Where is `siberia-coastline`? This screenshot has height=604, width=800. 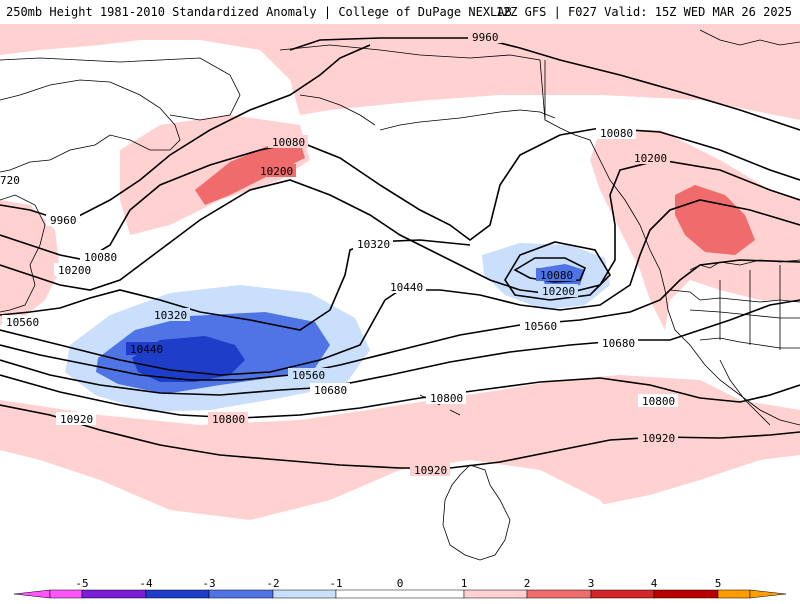
siberia-coastline is located at coordinates (120, 89).